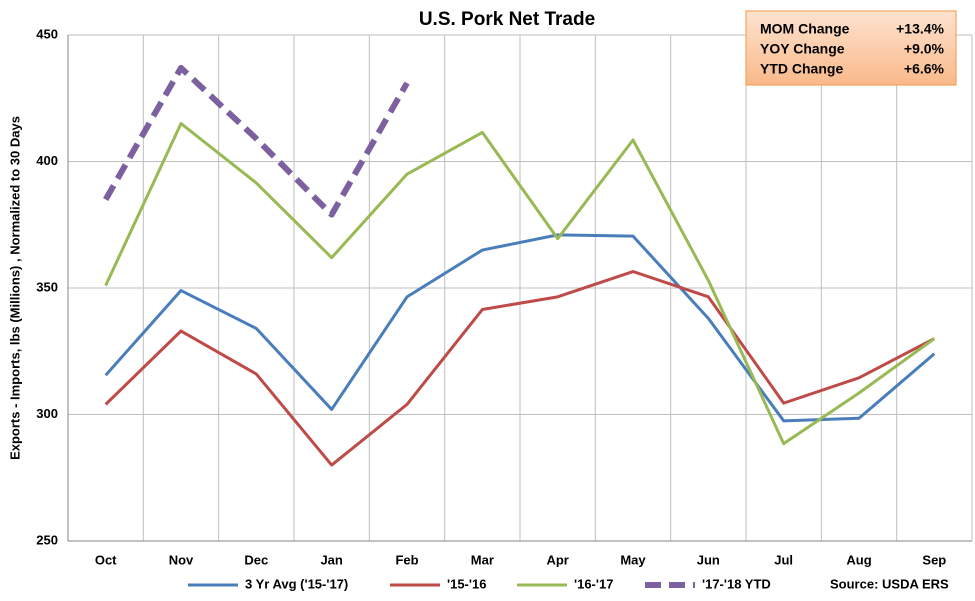 The width and height of the screenshot is (975, 601). I want to click on x-tick-label: May, so click(633, 559).